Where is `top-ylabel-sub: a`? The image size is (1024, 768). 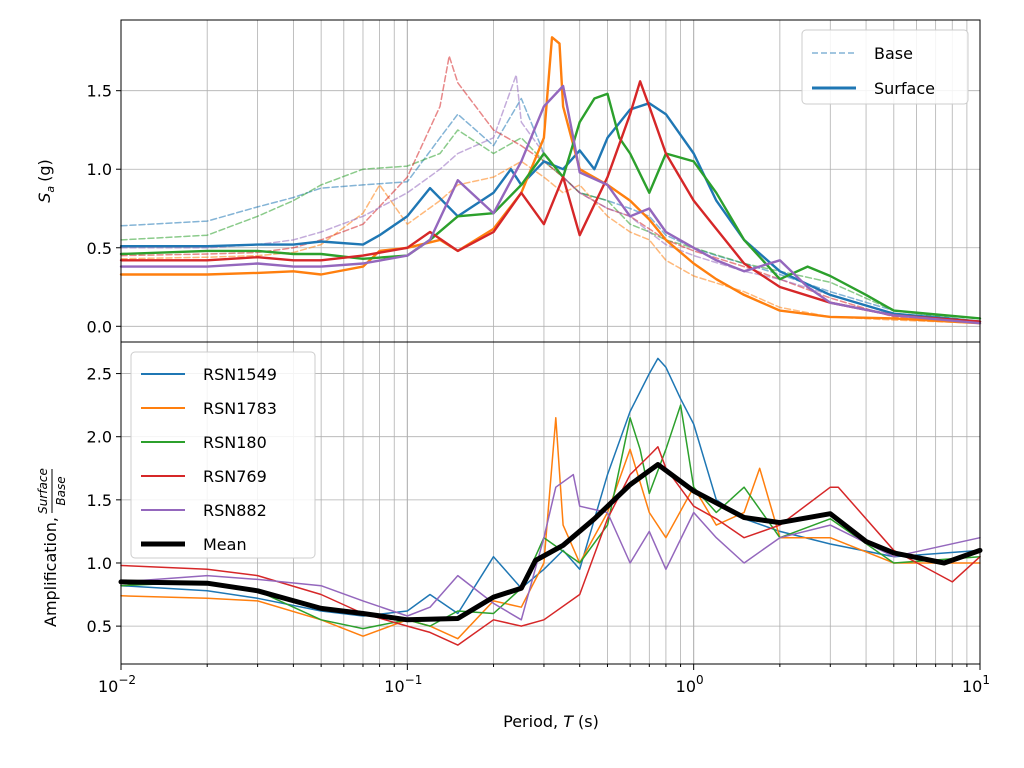
top-ylabel-sub: a is located at coordinates (50, 189).